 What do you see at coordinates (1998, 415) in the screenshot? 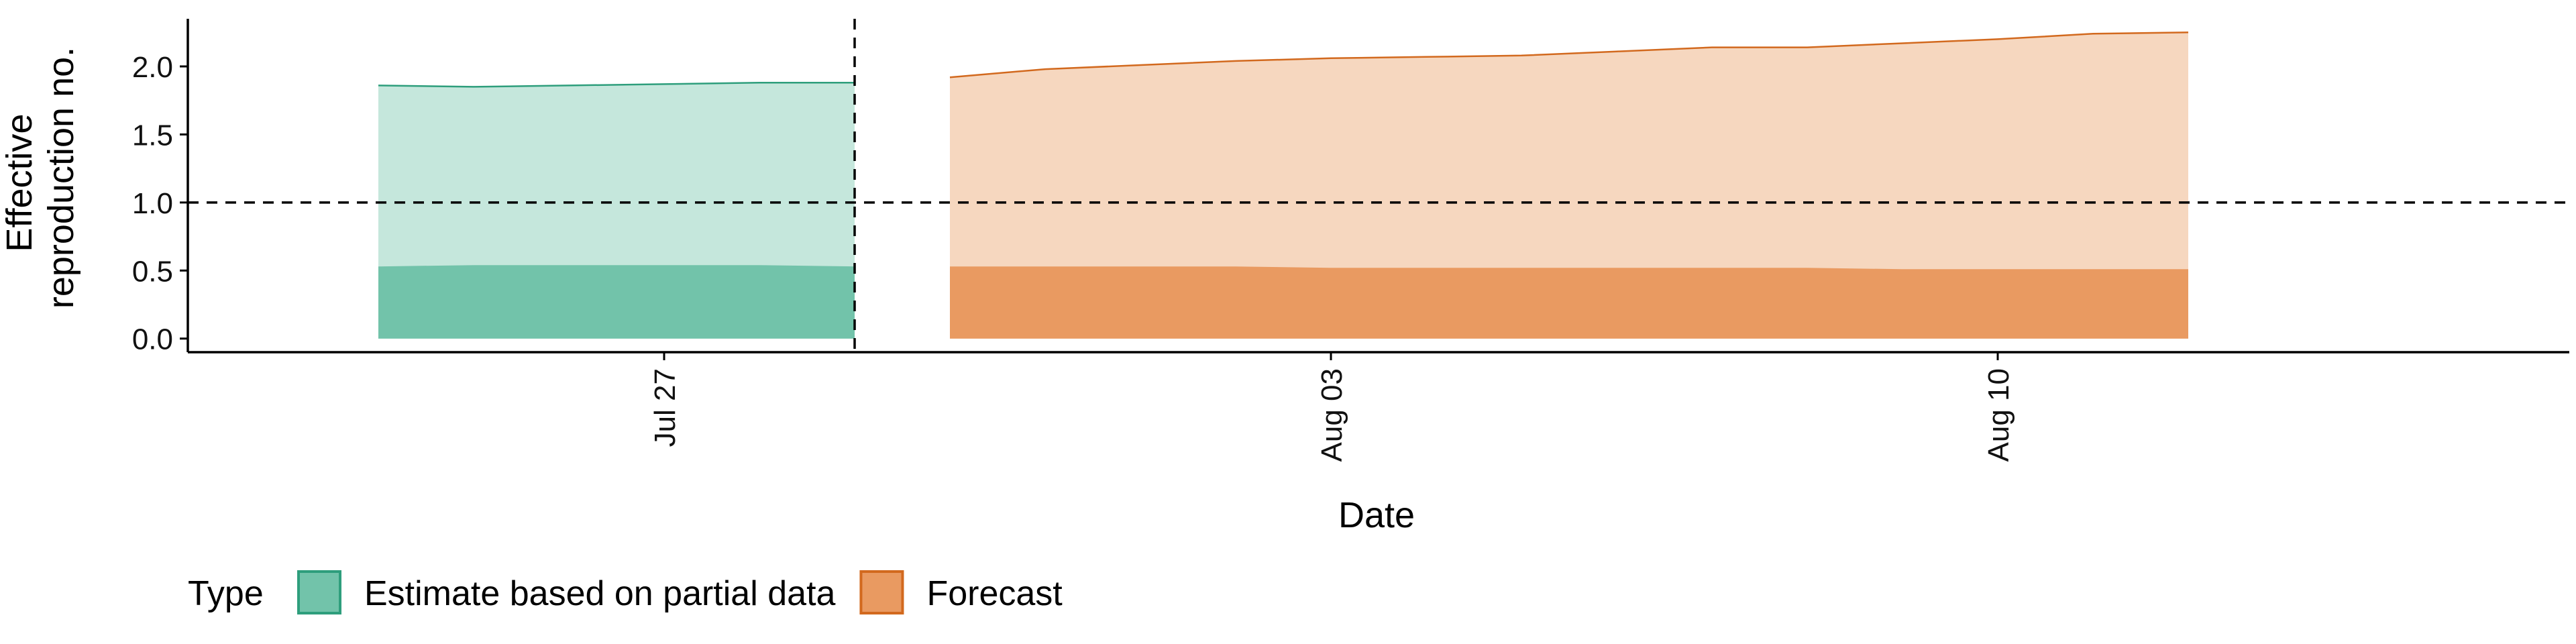
I see `x-tick-label: Aug 10` at bounding box center [1998, 415].